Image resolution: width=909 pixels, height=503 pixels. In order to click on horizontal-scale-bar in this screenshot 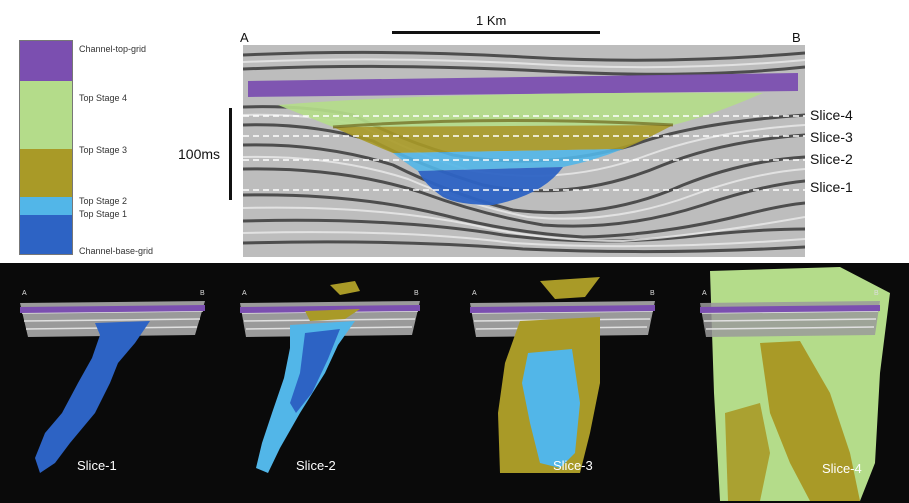, I will do `click(496, 32)`.